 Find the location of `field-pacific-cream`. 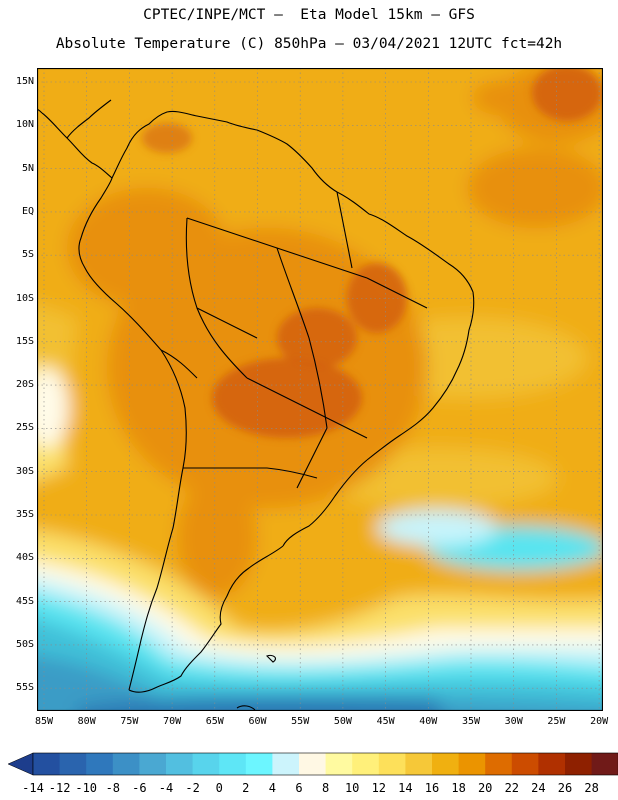

field-pacific-cream is located at coordinates (53, 408).